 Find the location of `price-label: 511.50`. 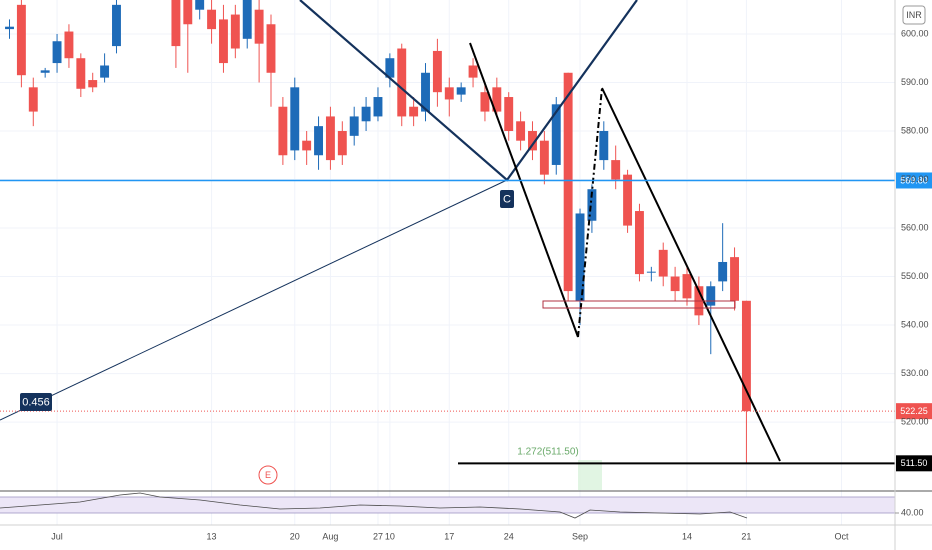

price-label: 511.50 is located at coordinates (914, 463).